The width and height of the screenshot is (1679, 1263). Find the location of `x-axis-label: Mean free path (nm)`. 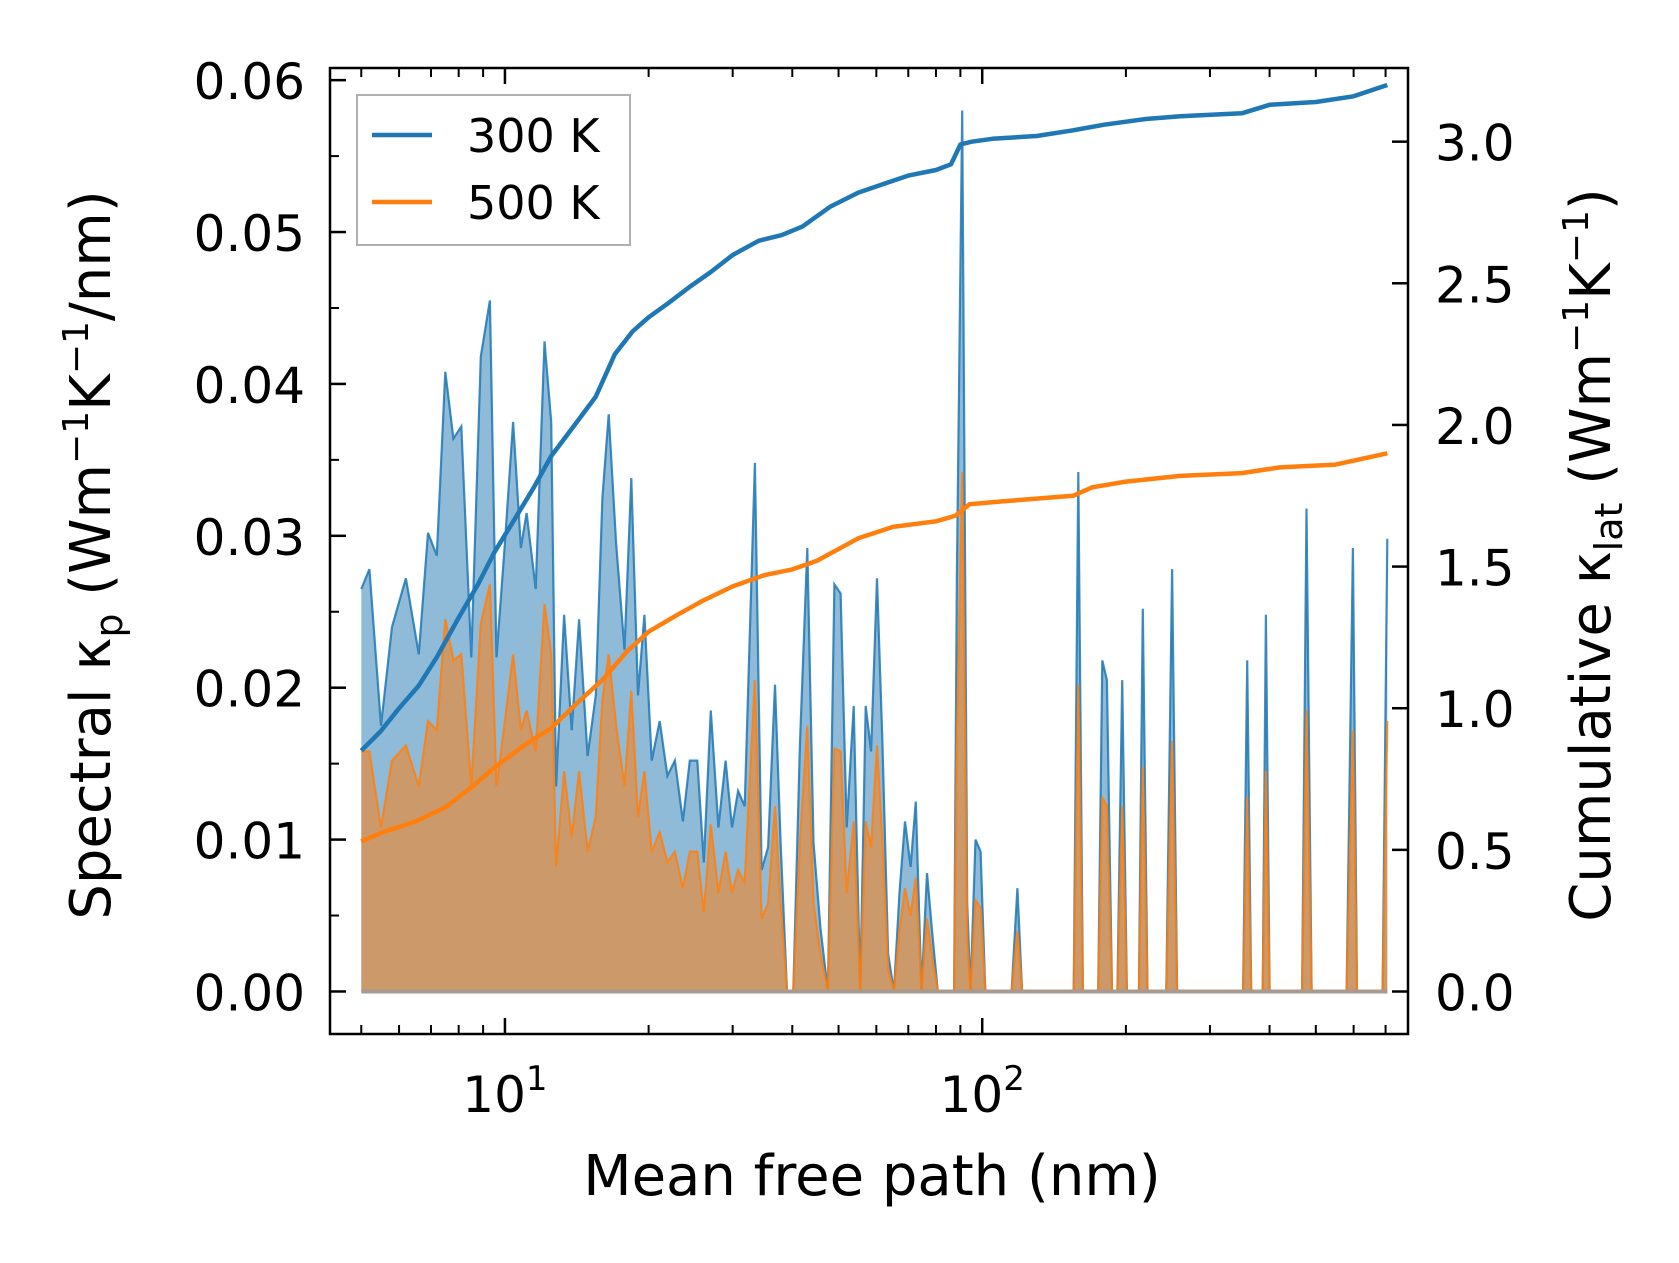

x-axis-label: Mean free path (nm) is located at coordinates (871, 1176).